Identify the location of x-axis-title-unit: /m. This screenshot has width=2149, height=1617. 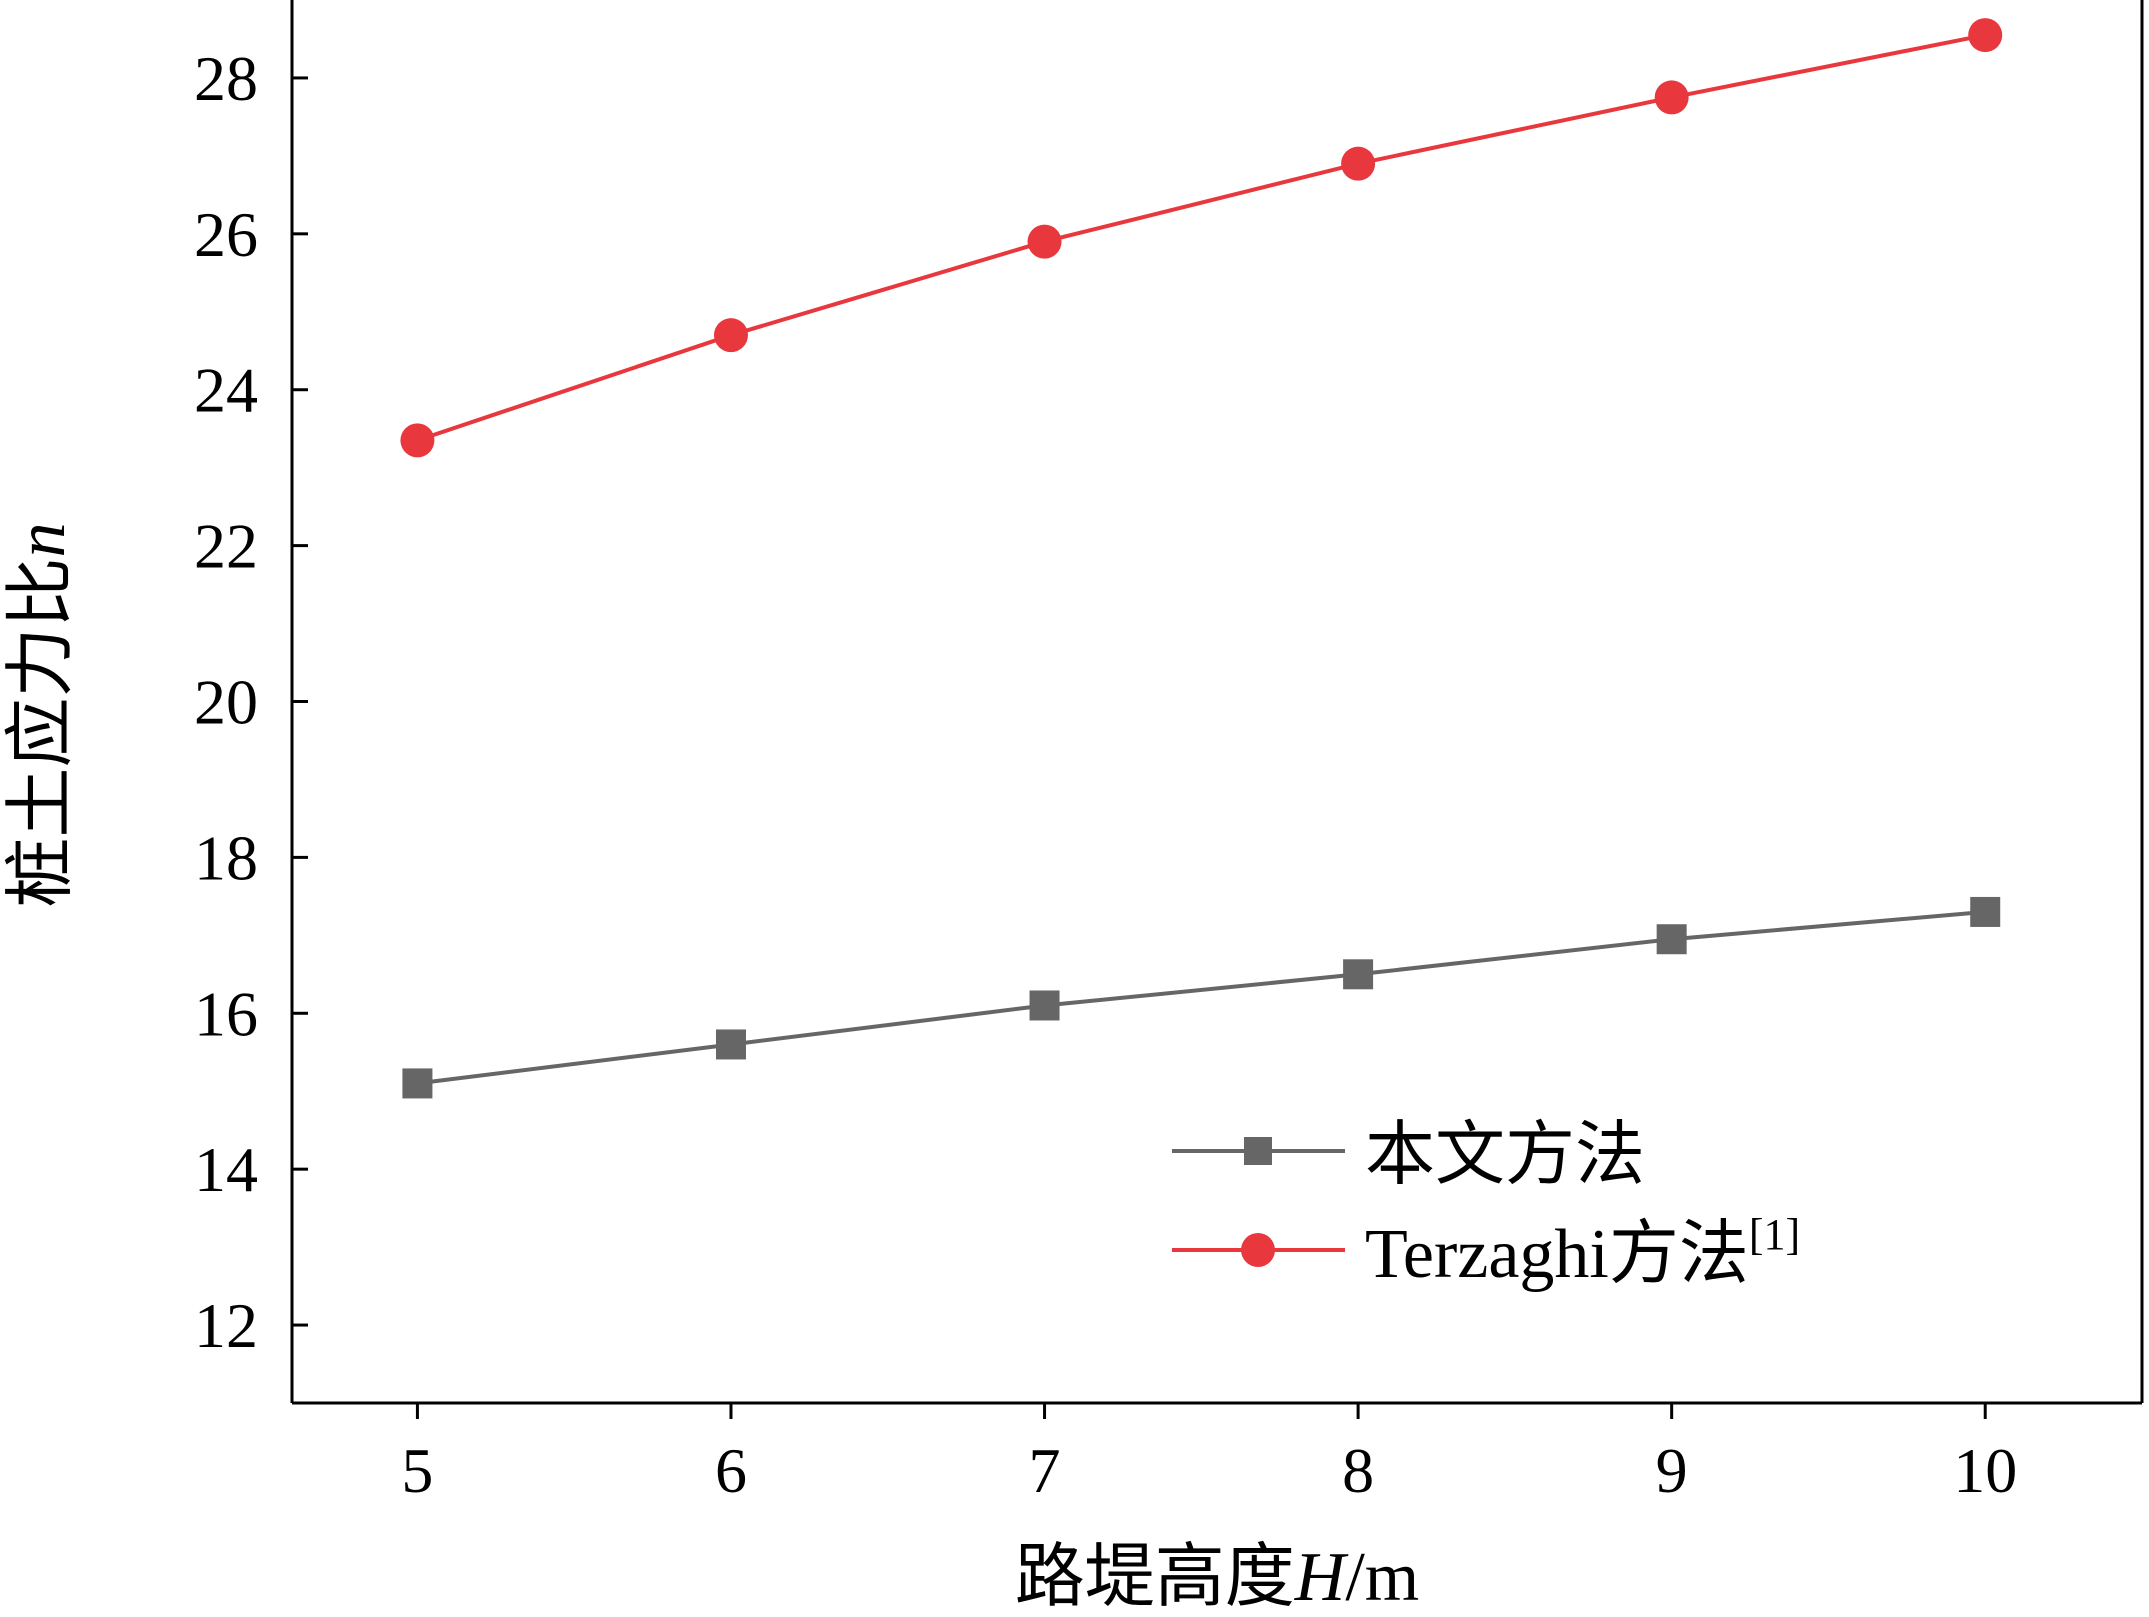
(1382, 1577).